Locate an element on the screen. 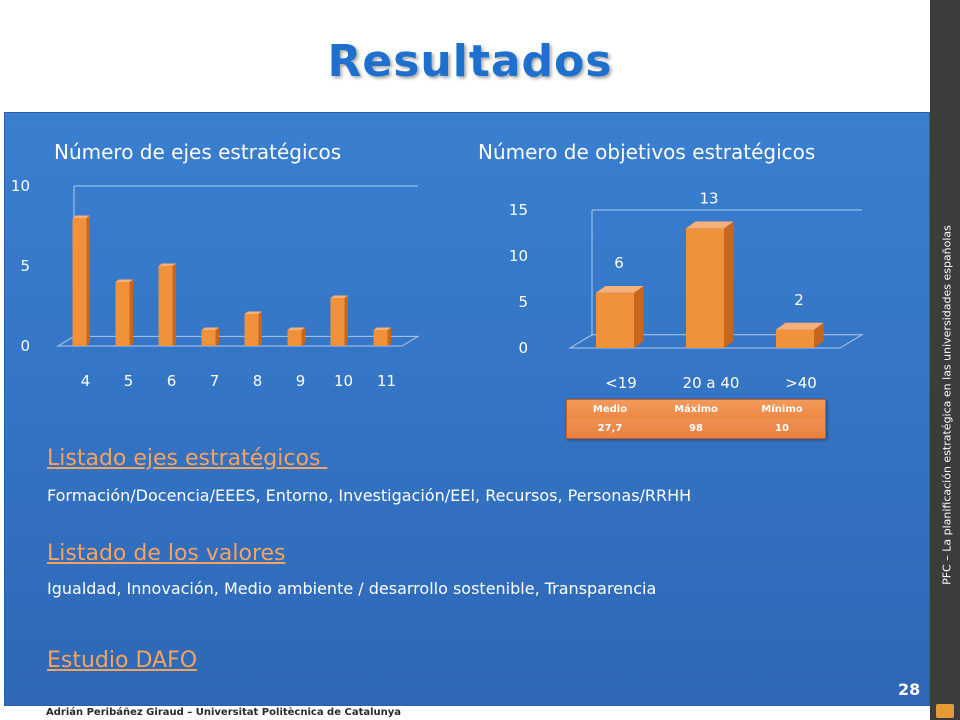 This screenshot has width=960, height=720. chart-1-xtick: 8 is located at coordinates (258, 381).